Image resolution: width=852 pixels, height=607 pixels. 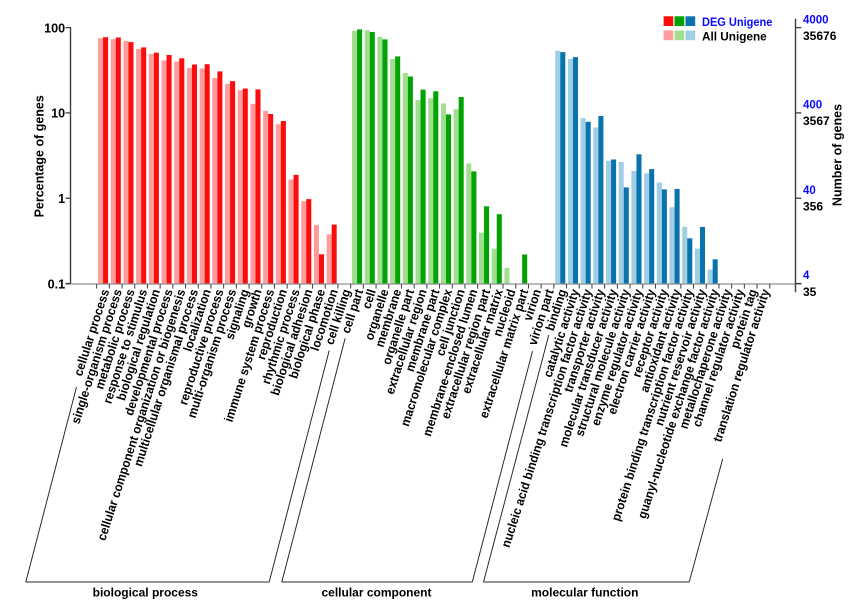 I want to click on svg-text: 4, so click(x=806, y=276).